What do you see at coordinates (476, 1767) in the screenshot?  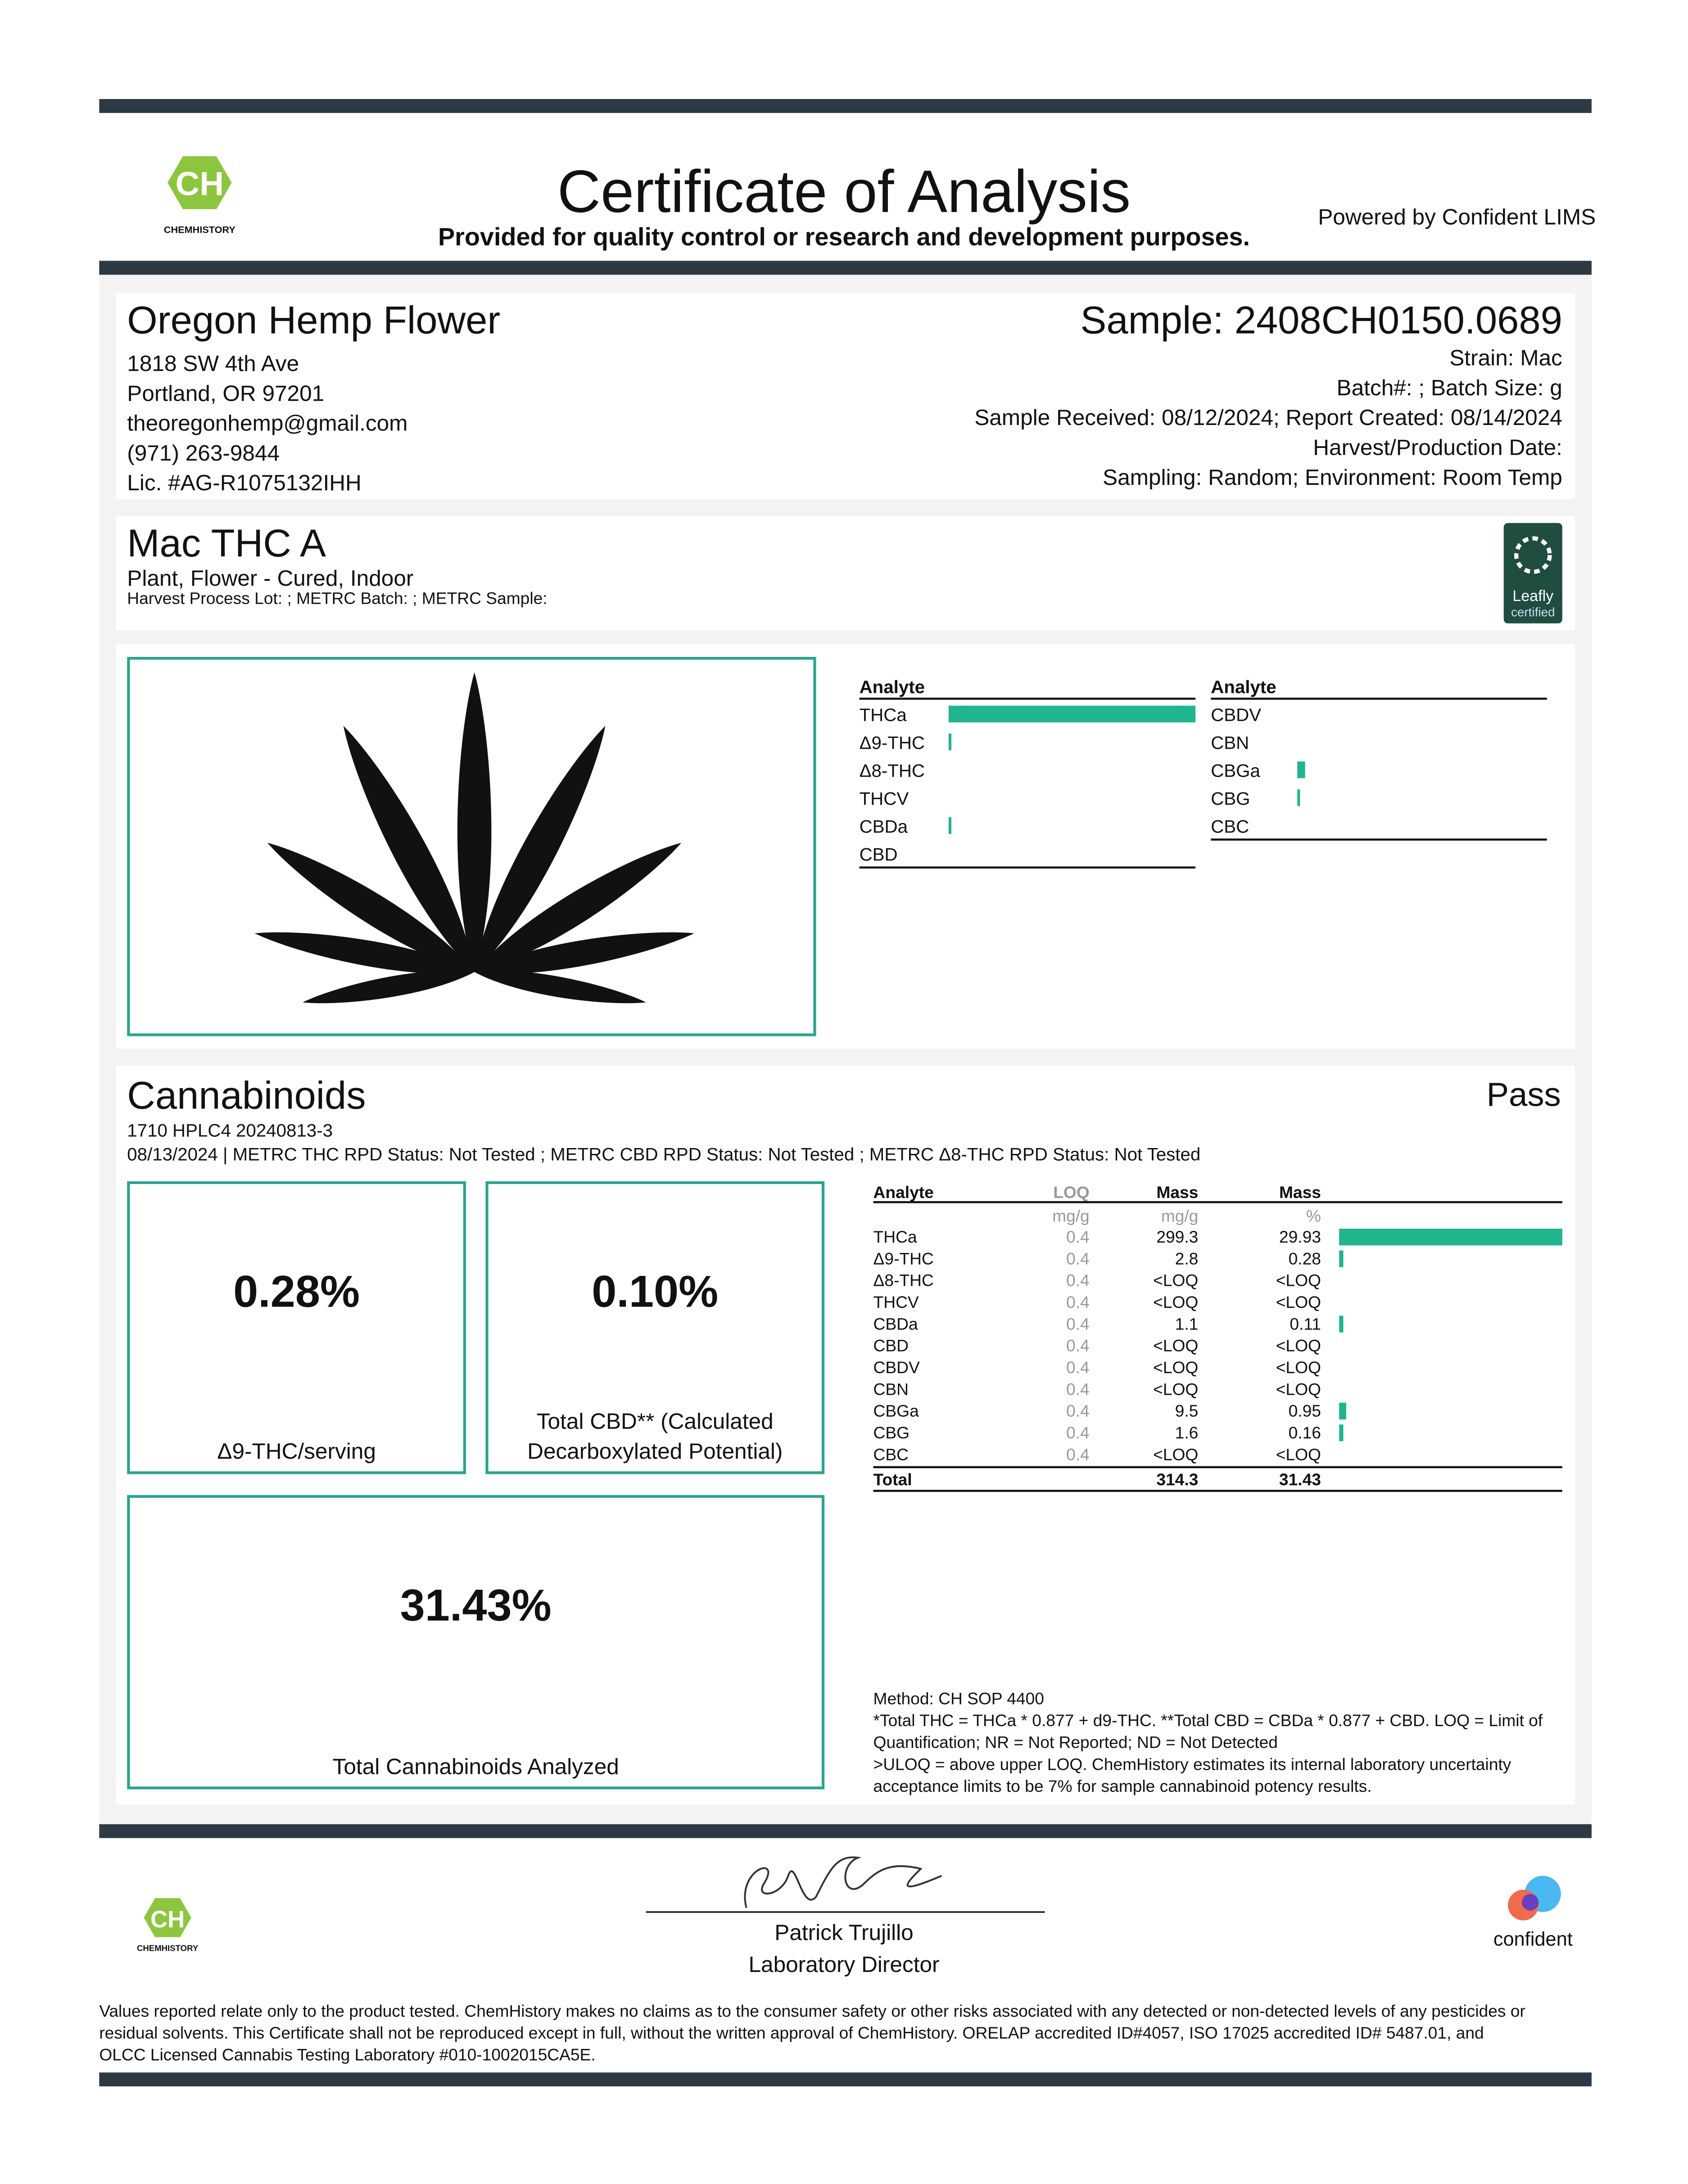 I see `summary-label: Total Cannabinoids Analyzed` at bounding box center [476, 1767].